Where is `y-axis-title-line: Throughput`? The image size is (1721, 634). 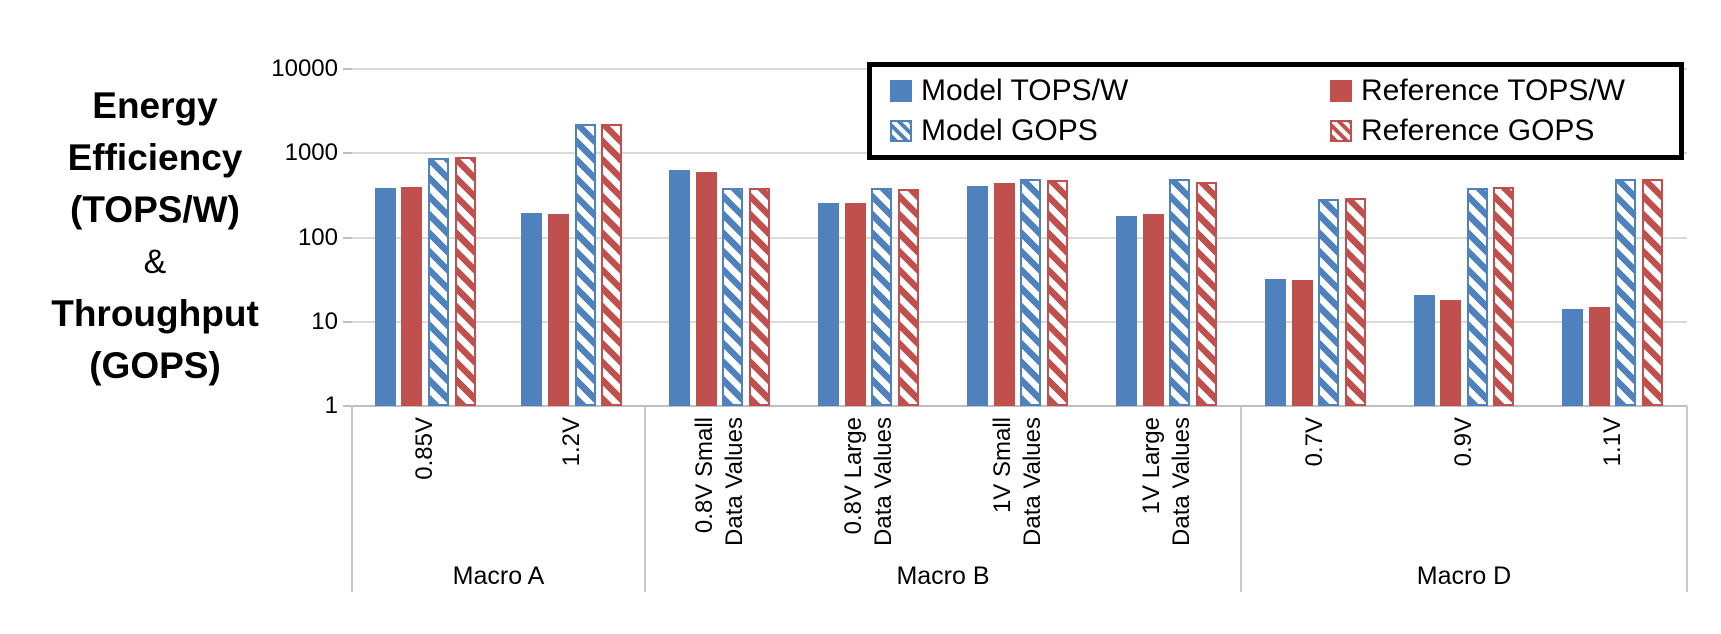
y-axis-title-line: Throughput is located at coordinates (155, 313).